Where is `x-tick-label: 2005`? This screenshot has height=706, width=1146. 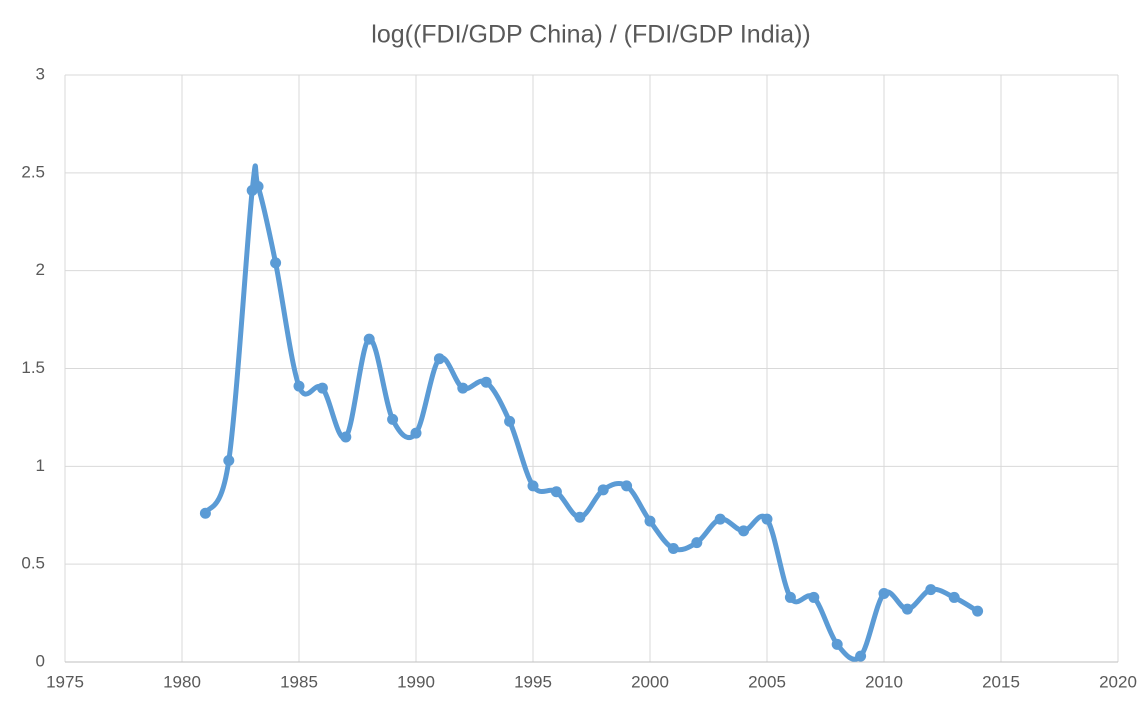 x-tick-label: 2005 is located at coordinates (767, 681).